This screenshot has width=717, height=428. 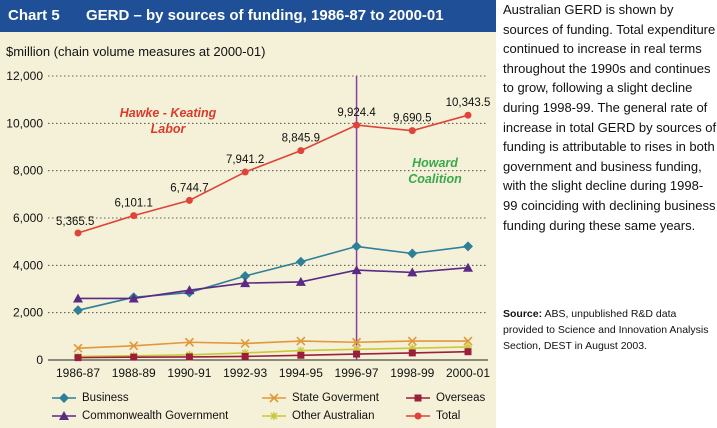 I want to click on data-label-total: 9,690.5, so click(x=412, y=119).